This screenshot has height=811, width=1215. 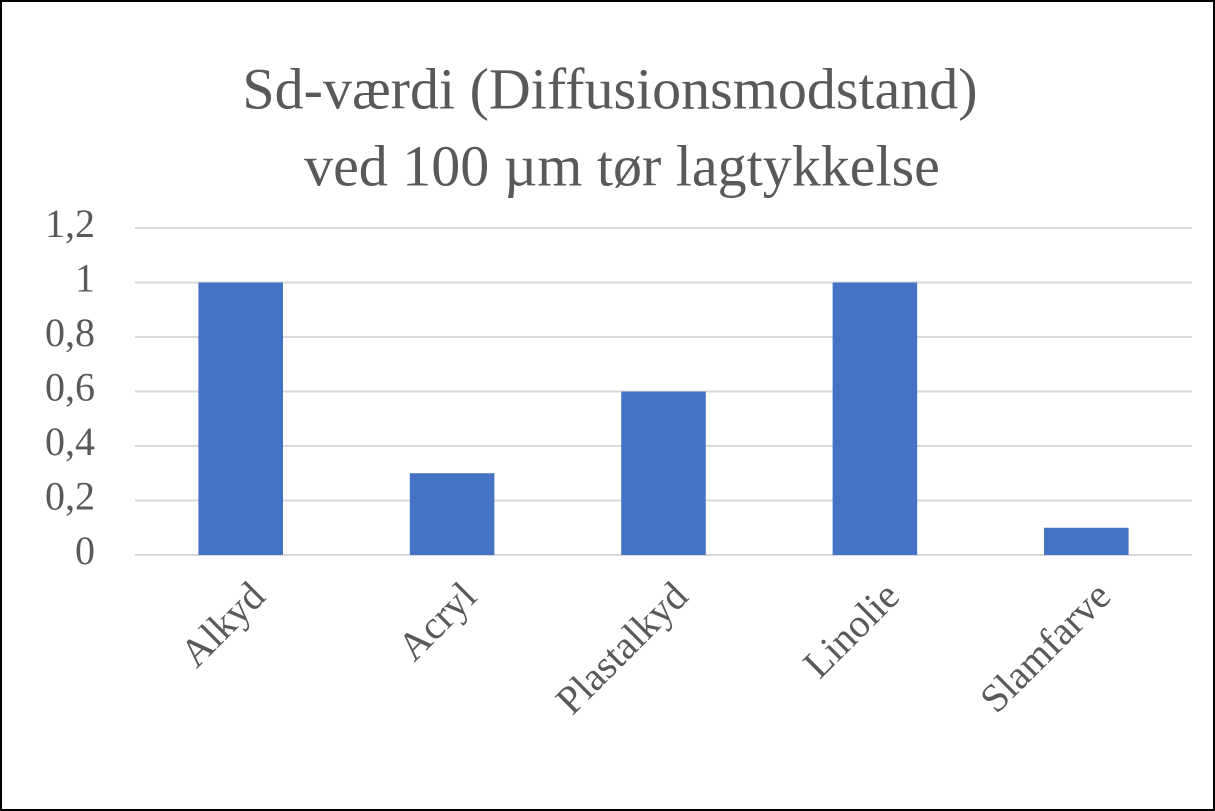 What do you see at coordinates (622, 165) in the screenshot?
I see `chart-title: ved 100 µm tør lagtykkelse` at bounding box center [622, 165].